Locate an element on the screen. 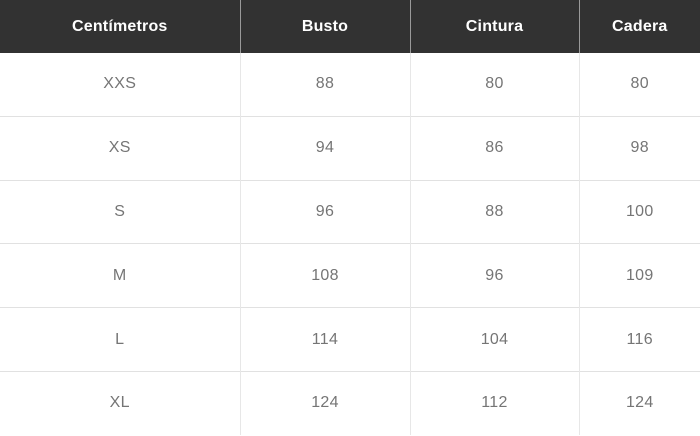  cadera-value-cell: 98 is located at coordinates (639, 148).